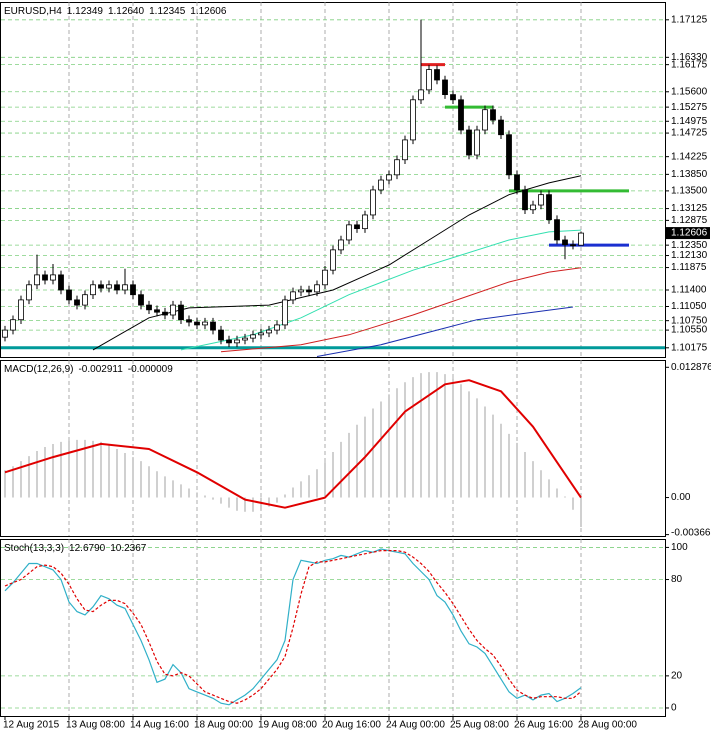 This screenshot has width=711, height=733. What do you see at coordinates (689, 267) in the screenshot?
I see `y-tick-label: 1.11875` at bounding box center [689, 267].